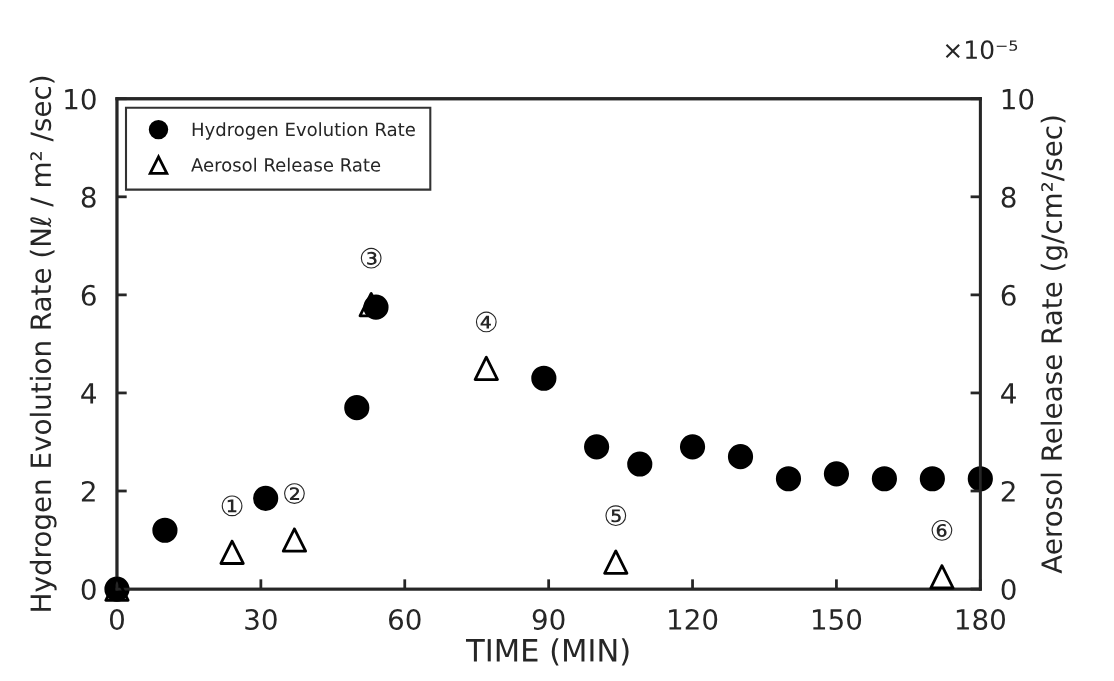 The image size is (1114, 681). Describe the element at coordinates (371, 258) in the screenshot. I see `annotation: ③` at that location.